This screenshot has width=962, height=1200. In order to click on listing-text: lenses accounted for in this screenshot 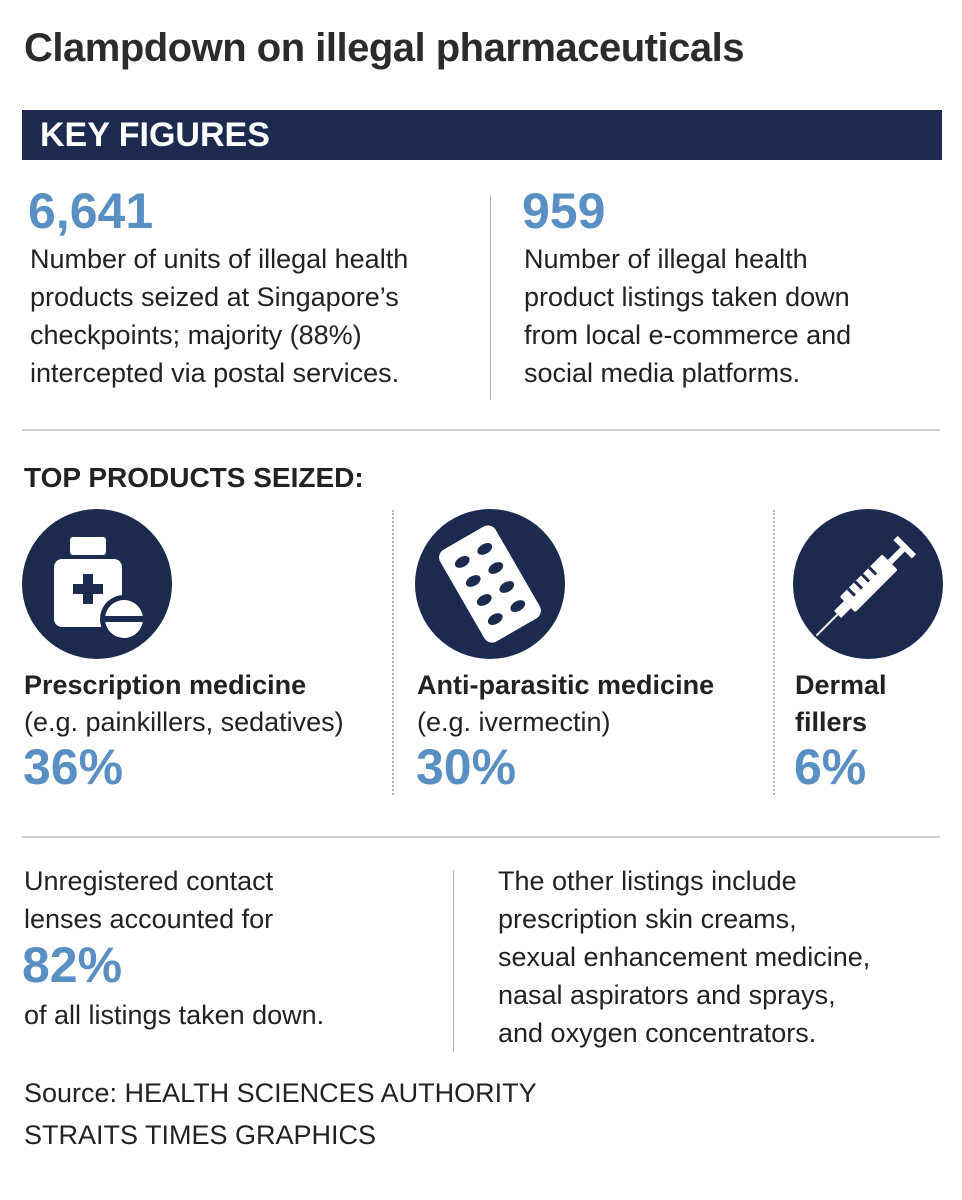, I will do `click(149, 919)`.